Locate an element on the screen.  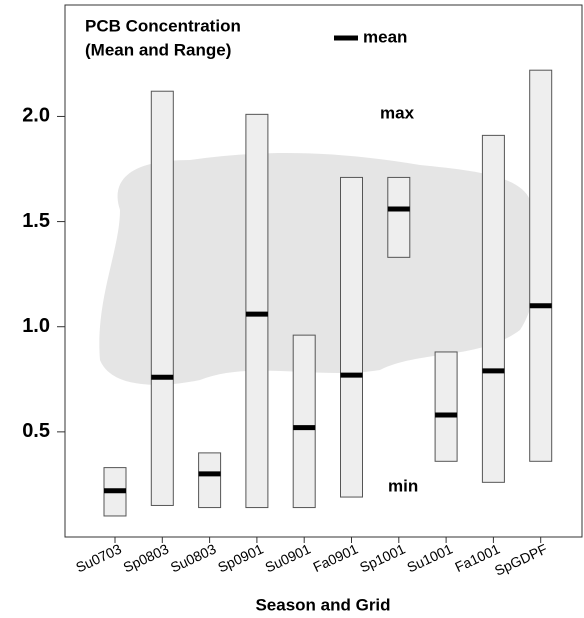
annotation: min is located at coordinates (403, 485).